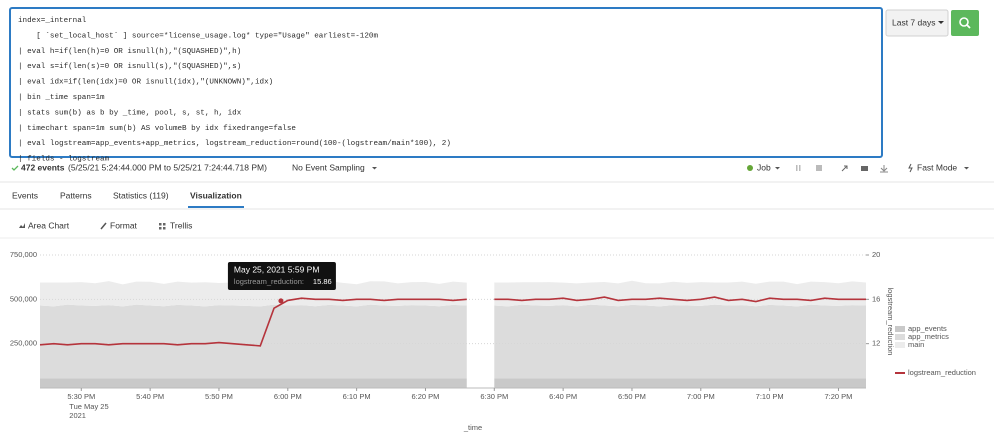  I want to click on event-count: 472 events, so click(43, 167).